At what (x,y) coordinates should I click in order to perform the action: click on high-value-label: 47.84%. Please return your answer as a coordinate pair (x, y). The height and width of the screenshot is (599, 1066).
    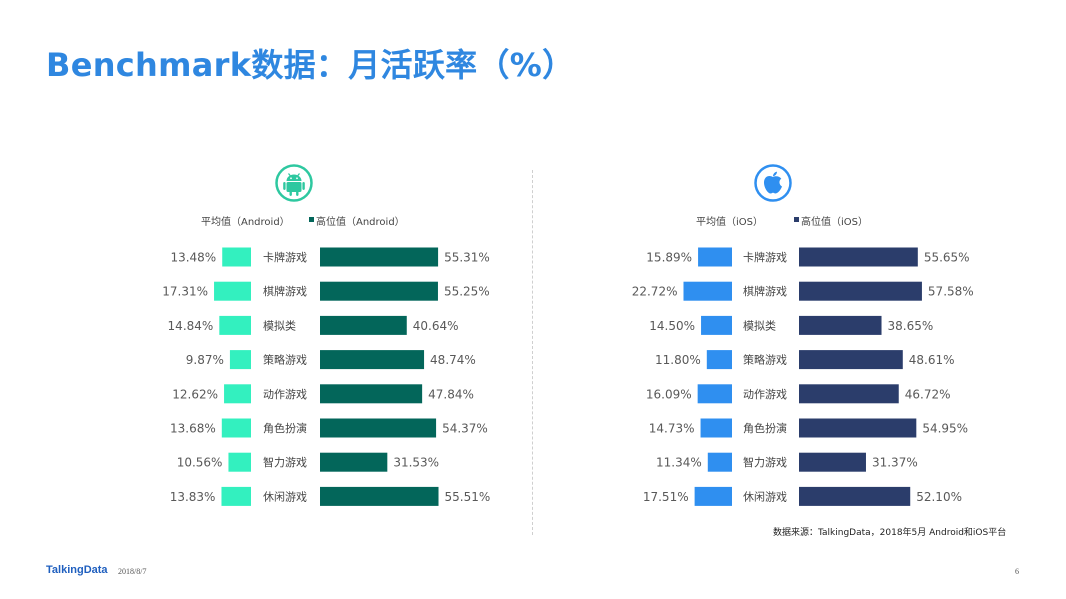
    Looking at the image, I should click on (451, 394).